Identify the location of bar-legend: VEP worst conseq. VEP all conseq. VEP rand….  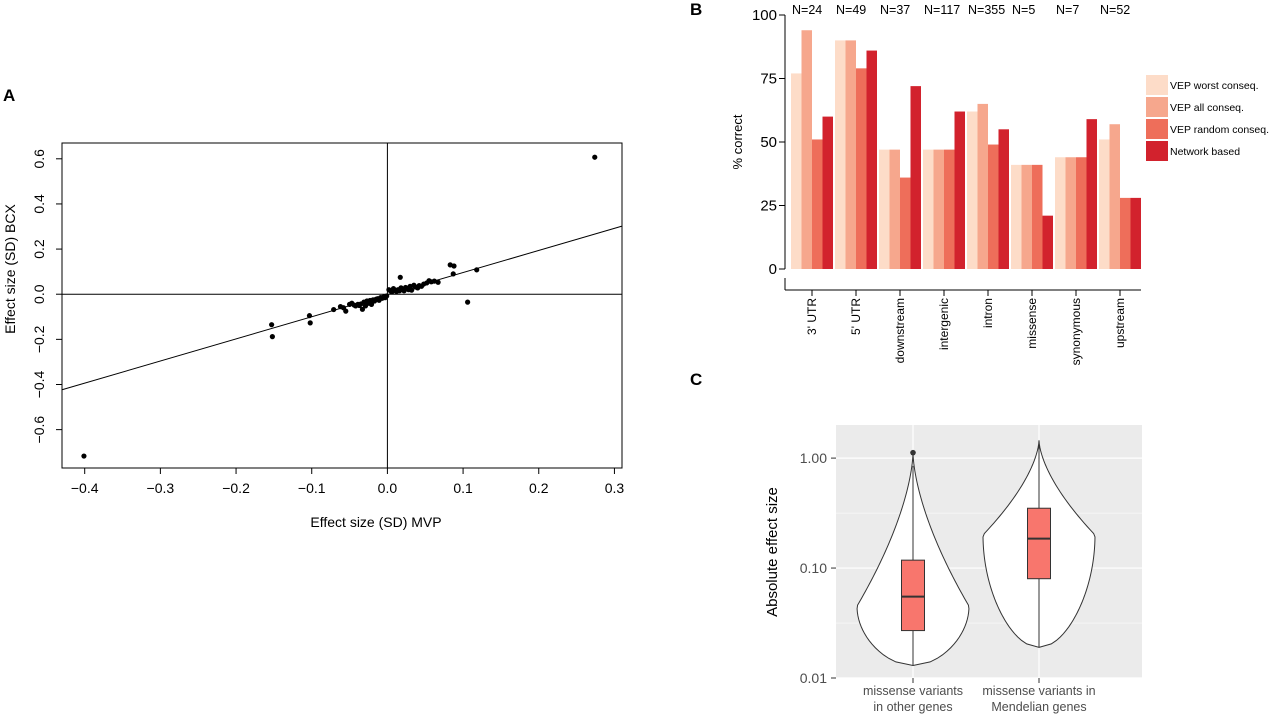
(1207, 118).